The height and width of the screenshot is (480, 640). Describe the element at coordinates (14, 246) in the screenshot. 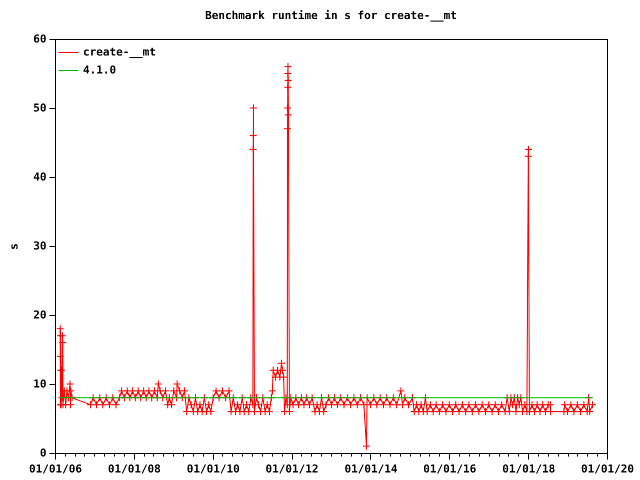

I see `y-axis-title: s` at that location.